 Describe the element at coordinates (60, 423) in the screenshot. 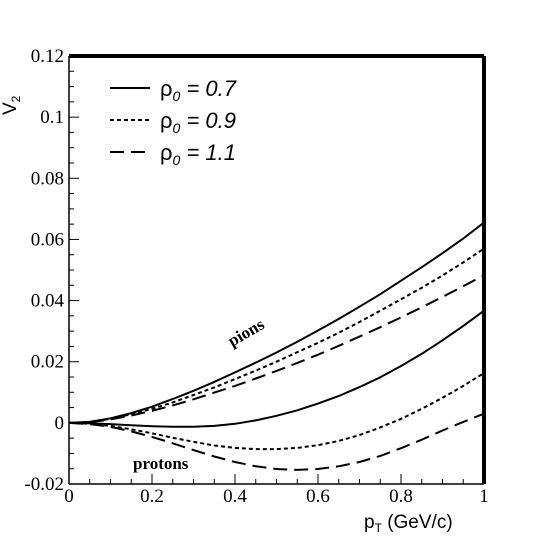

I see `y-tick-label: 0` at that location.